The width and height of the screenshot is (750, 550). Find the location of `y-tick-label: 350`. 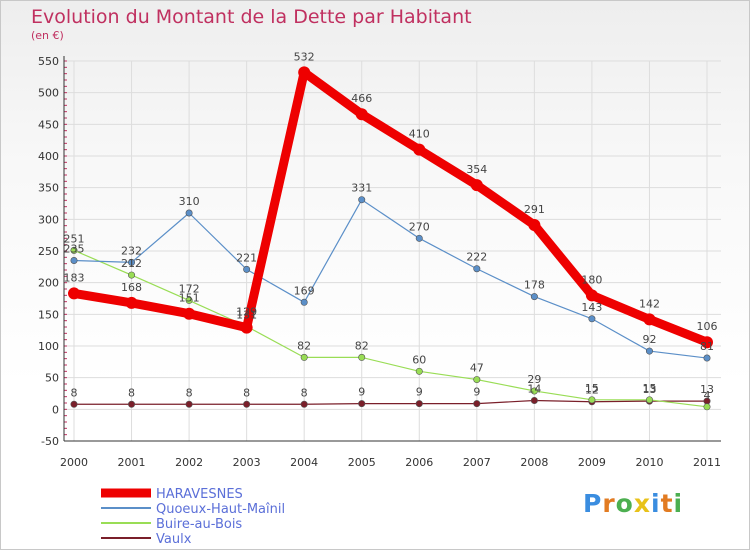

y-tick-label: 350 is located at coordinates (48, 188).